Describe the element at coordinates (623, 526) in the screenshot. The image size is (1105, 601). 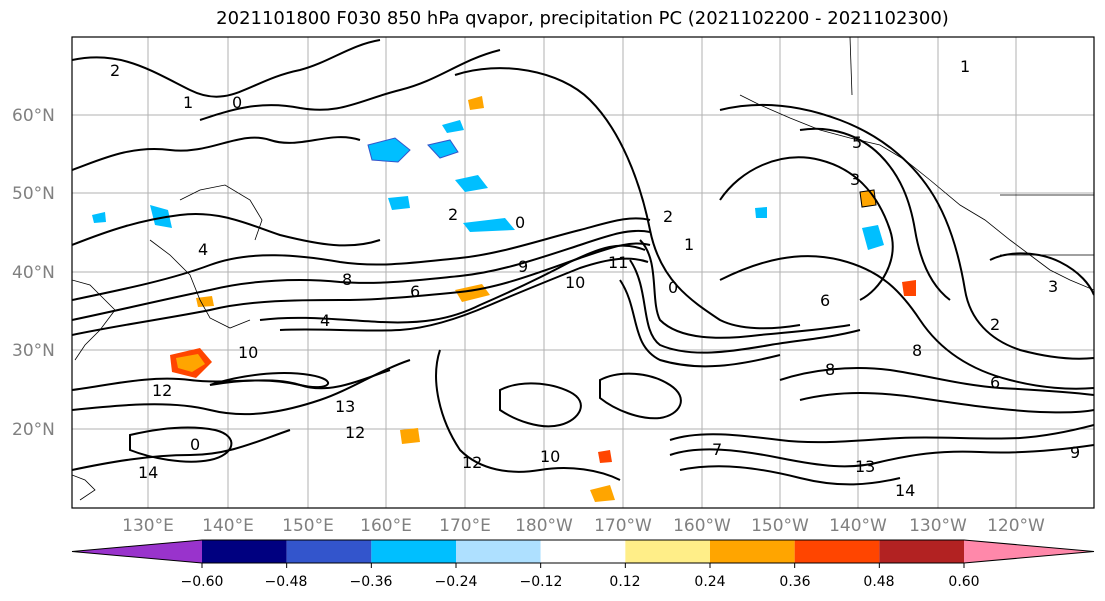
I see `lon-label: 170°W` at that location.